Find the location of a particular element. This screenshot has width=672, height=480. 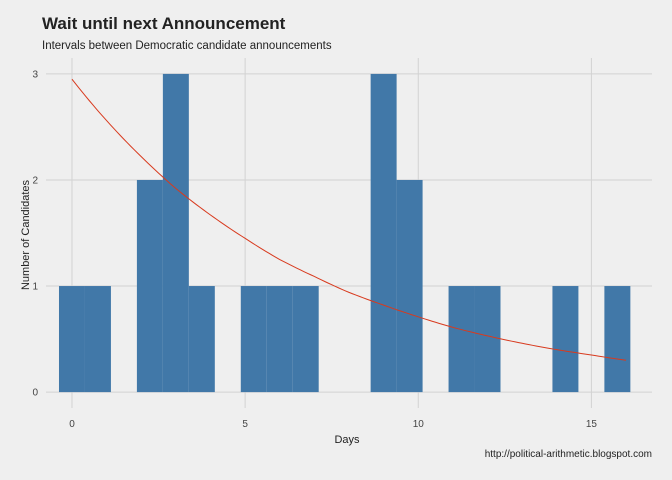

y-tick-label: 2 is located at coordinates (35, 180).